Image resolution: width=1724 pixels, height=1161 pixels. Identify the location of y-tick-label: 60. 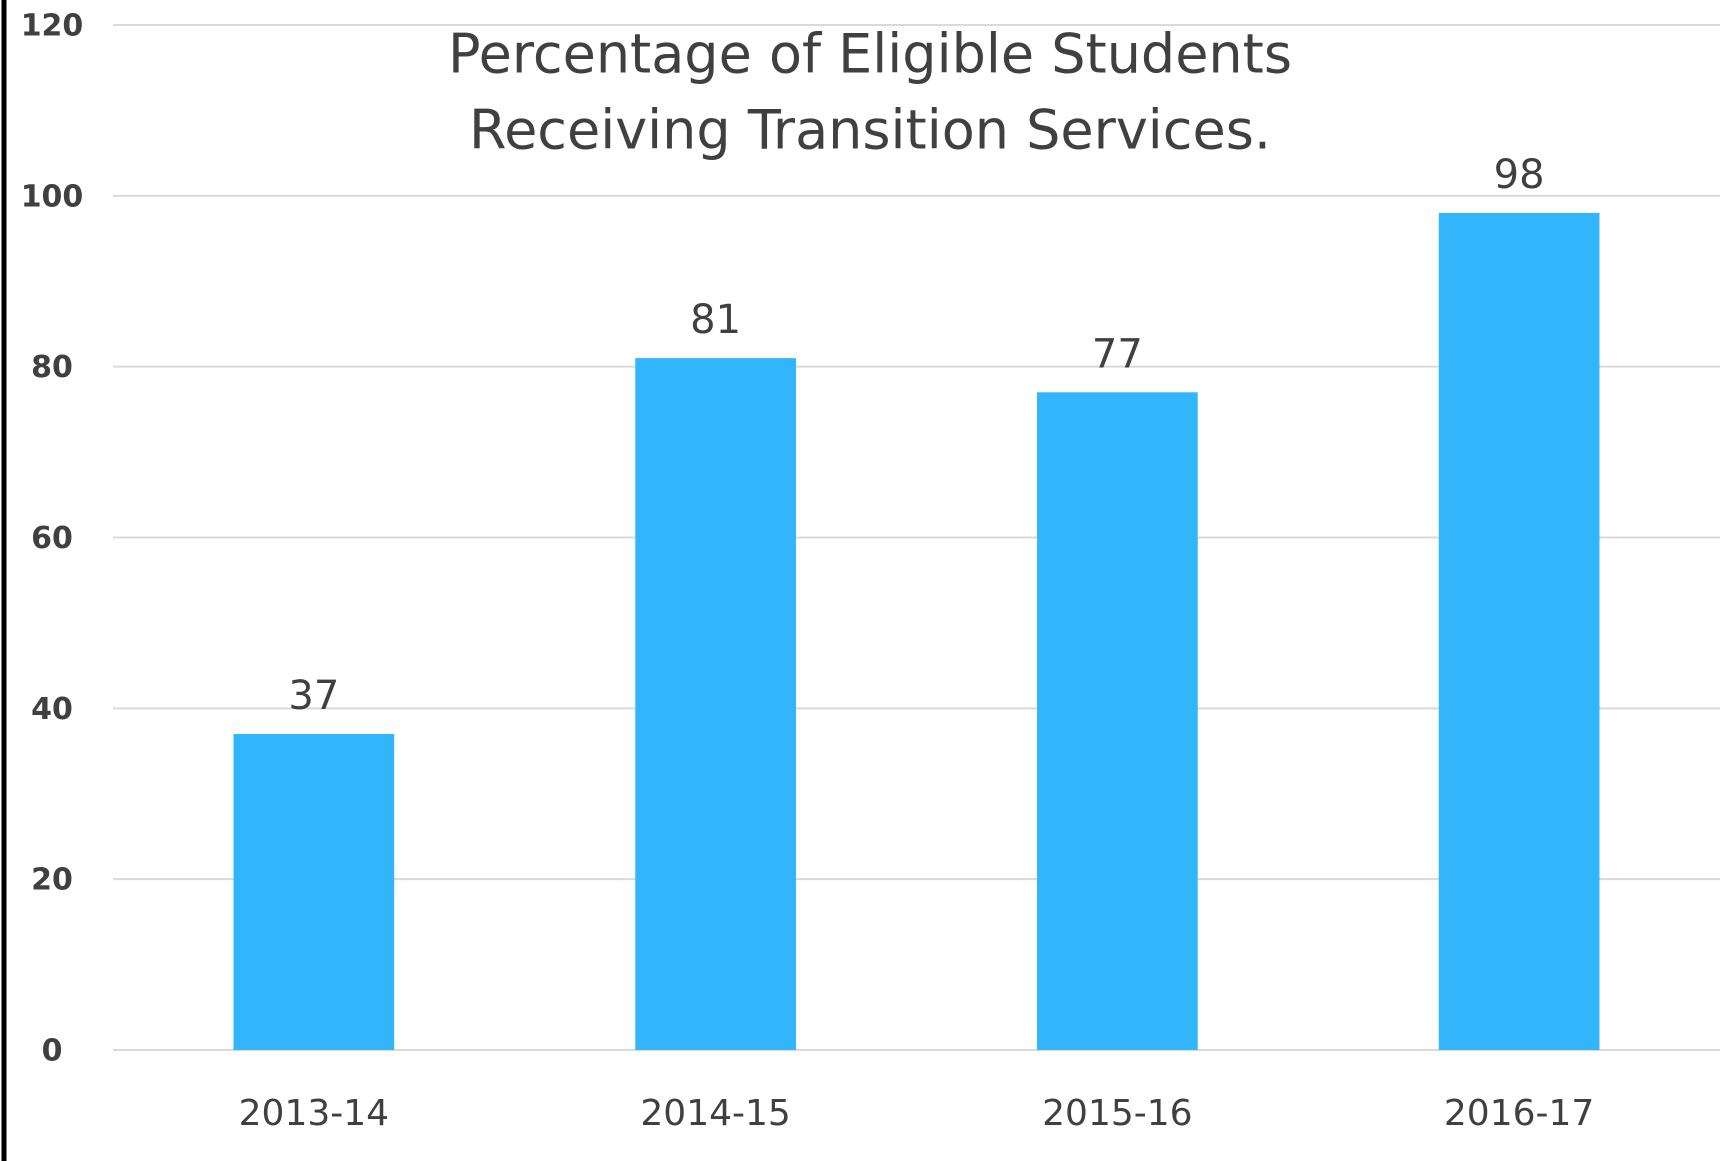
(52, 538).